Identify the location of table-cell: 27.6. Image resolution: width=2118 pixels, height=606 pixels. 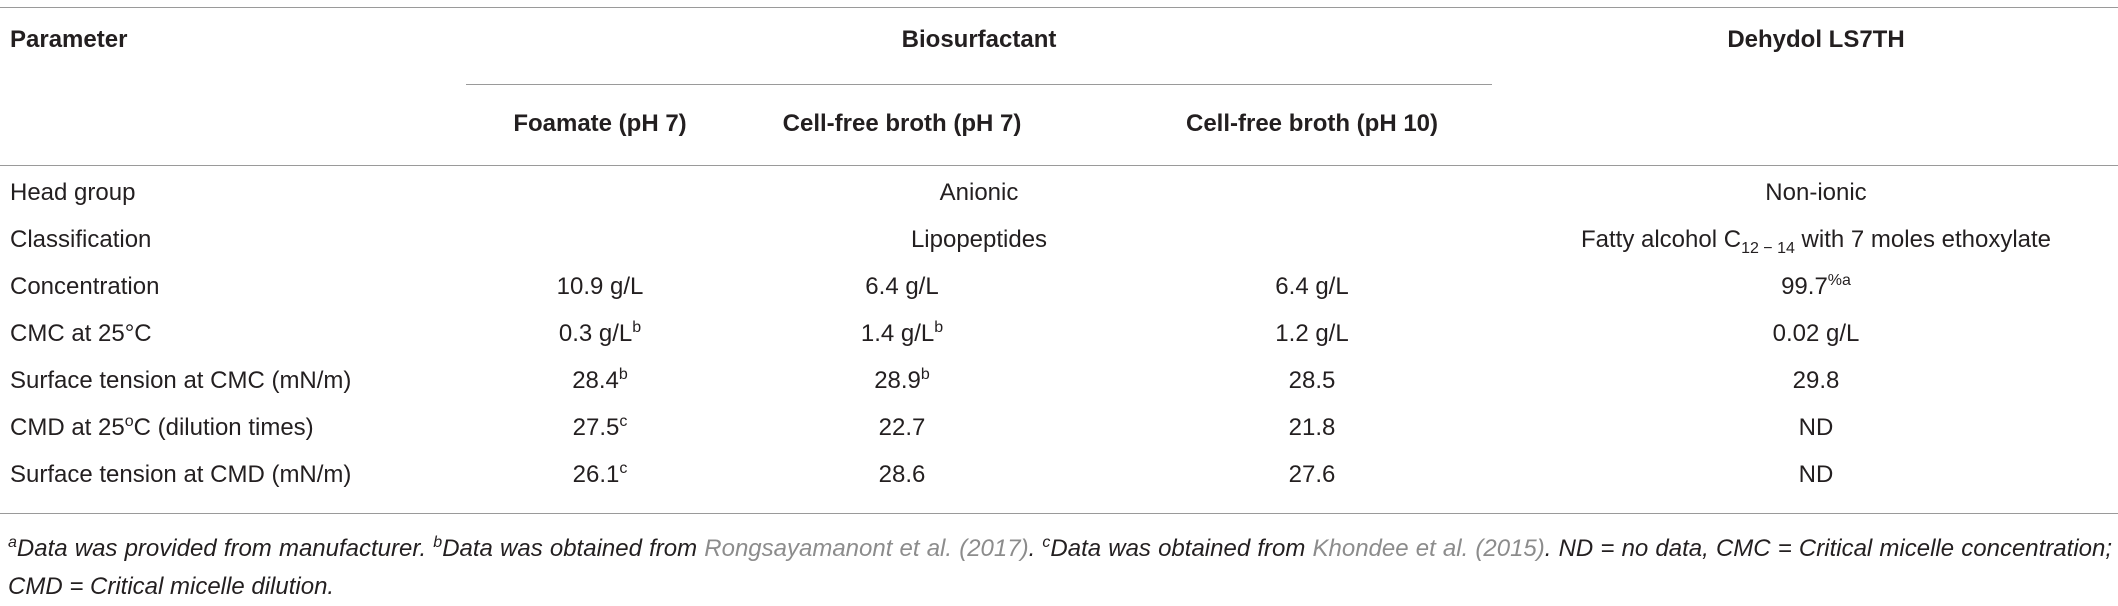
(1312, 475).